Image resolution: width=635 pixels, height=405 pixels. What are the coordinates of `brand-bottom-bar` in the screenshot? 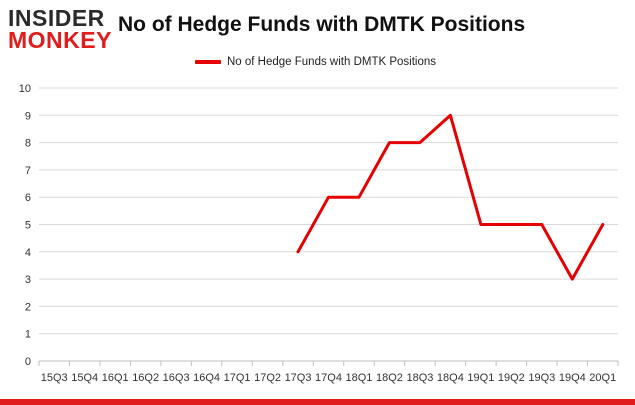 It's located at (317, 402).